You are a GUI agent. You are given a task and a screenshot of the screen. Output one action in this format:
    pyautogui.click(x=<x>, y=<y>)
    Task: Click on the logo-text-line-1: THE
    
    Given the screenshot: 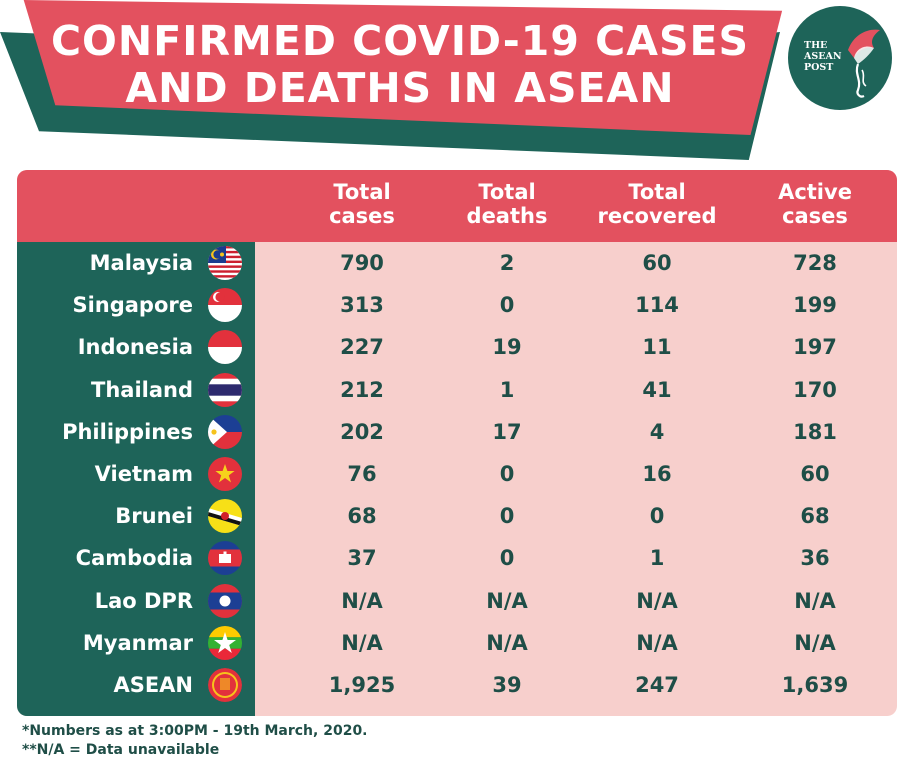 What is the action you would take?
    pyautogui.click(x=816, y=45)
    